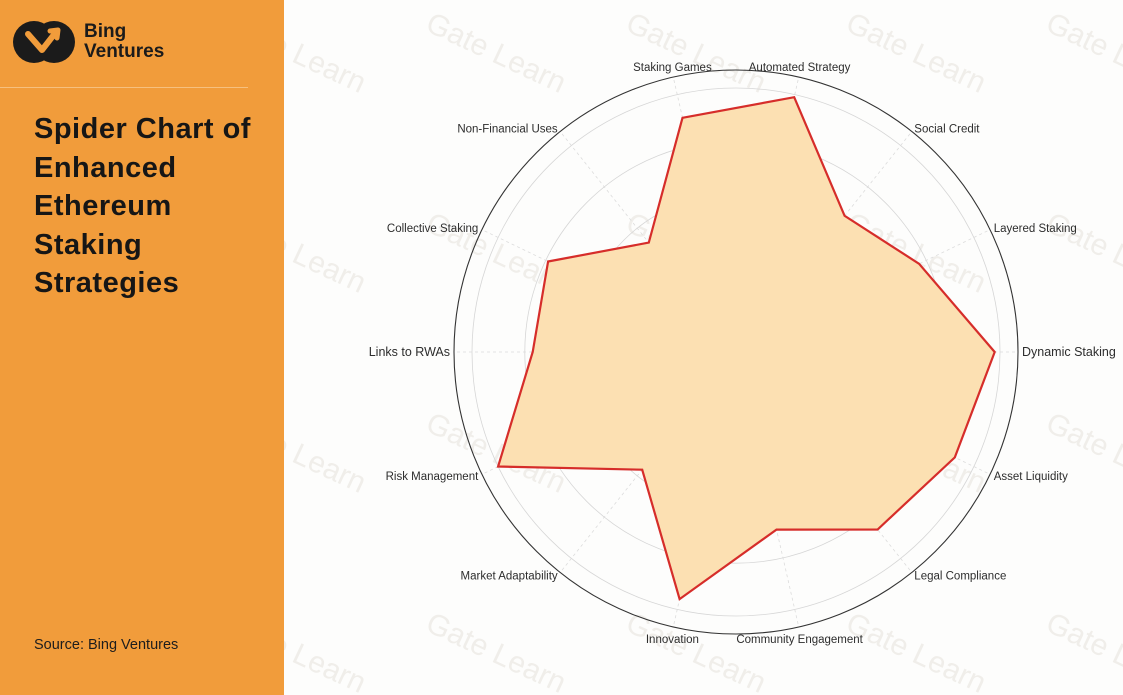 This screenshot has height=695, width=1123. Describe the element at coordinates (960, 577) in the screenshot. I see `axis-label: Legal Compliance` at that location.